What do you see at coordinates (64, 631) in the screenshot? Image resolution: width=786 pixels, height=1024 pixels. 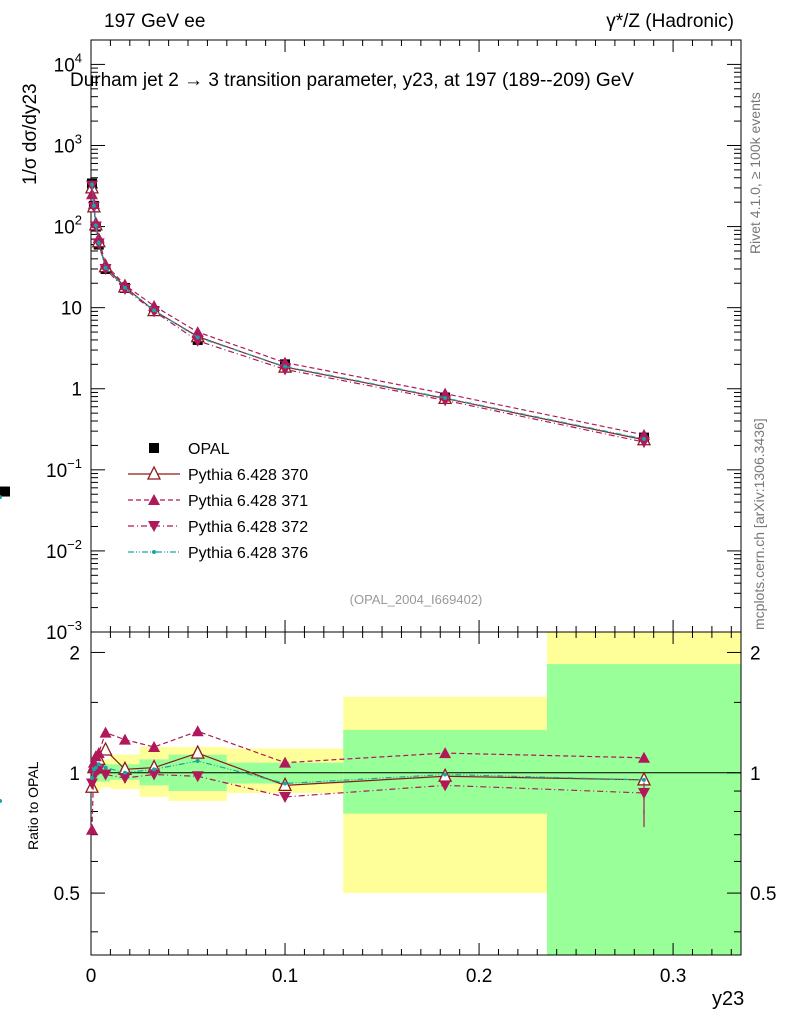 I see `y-tick-label: 10⁻³` at bounding box center [64, 631].